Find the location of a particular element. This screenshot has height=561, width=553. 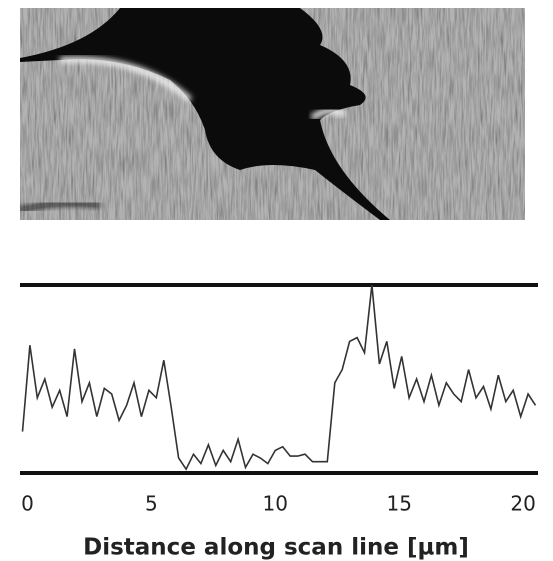

x-tick-label: 15 is located at coordinates (398, 504).